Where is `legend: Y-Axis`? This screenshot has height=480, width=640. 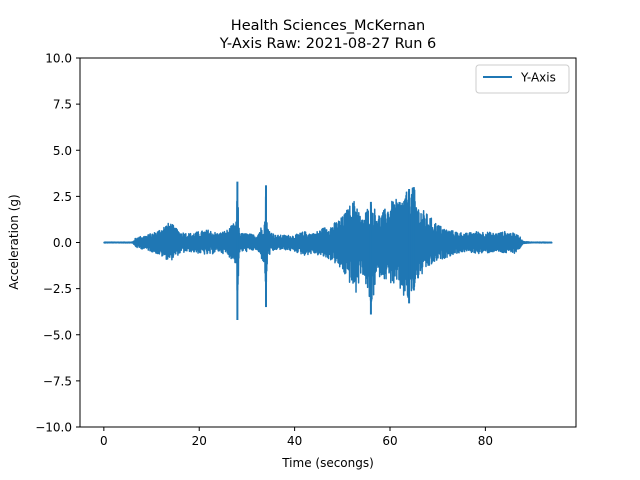 legend: Y-Axis is located at coordinates (522, 79).